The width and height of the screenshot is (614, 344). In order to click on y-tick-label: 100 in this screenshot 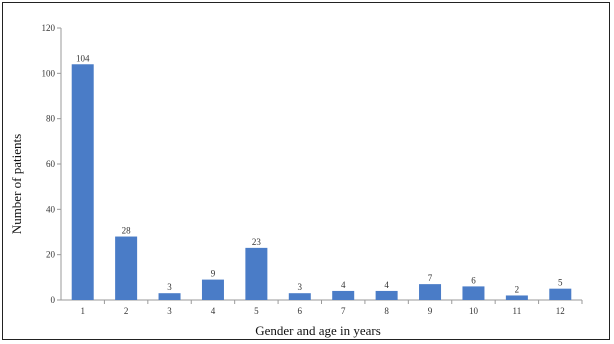, I will do `click(49, 73)`.